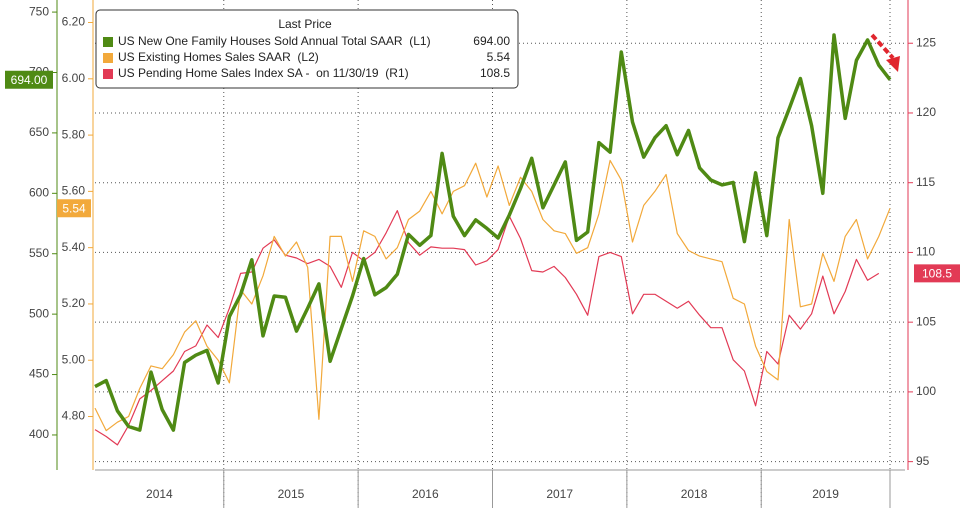 The width and height of the screenshot is (966, 508). What do you see at coordinates (491, 41) in the screenshot?
I see `legend-value: 694.00` at bounding box center [491, 41].